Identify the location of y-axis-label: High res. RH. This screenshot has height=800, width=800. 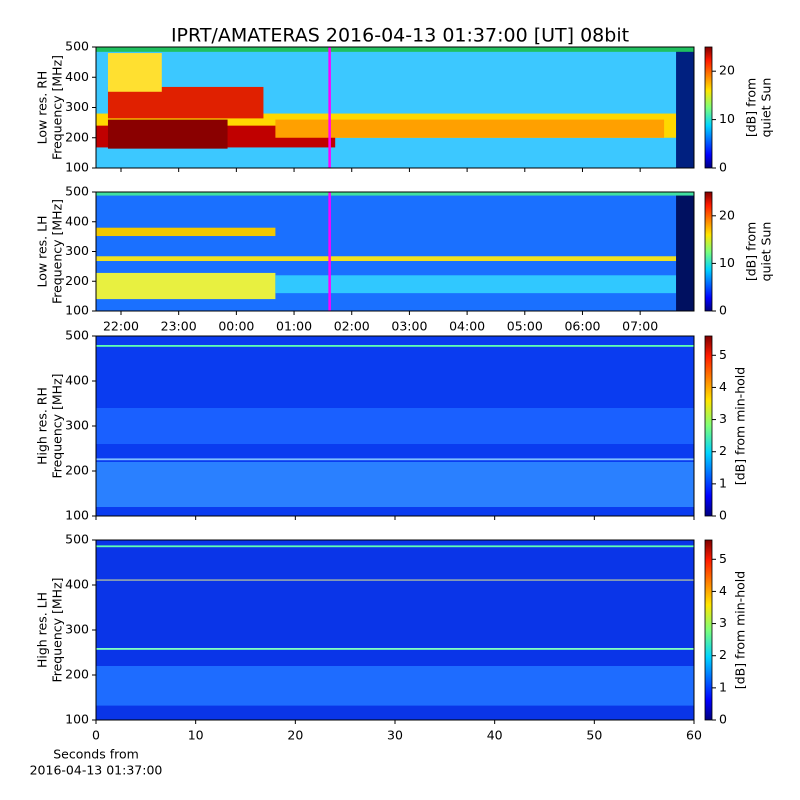
(42, 426).